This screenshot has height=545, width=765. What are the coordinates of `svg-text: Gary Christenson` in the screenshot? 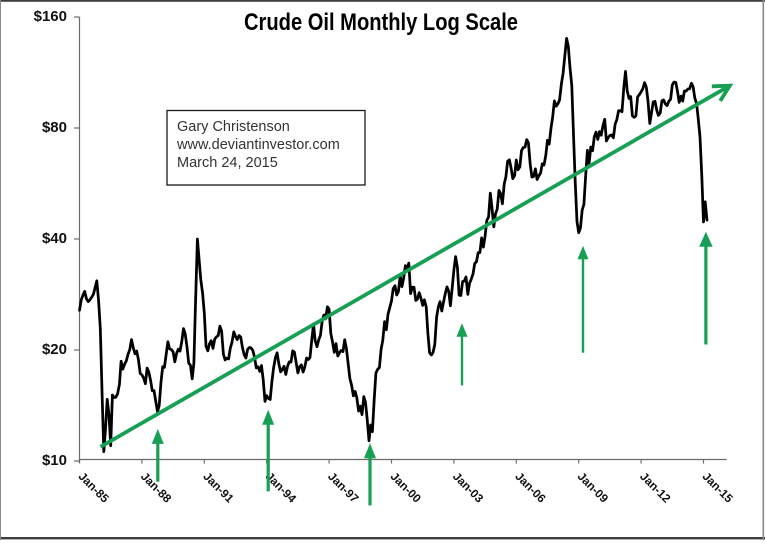 It's located at (233, 127).